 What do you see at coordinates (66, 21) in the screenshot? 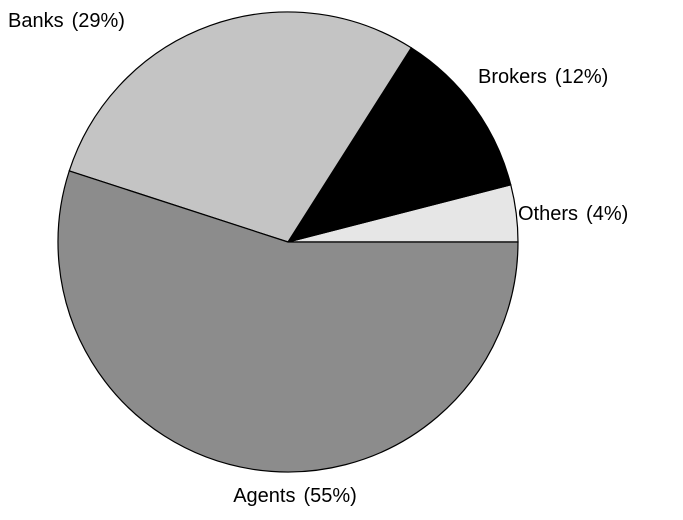
I see `slice-label: Banks (29%)` at bounding box center [66, 21].